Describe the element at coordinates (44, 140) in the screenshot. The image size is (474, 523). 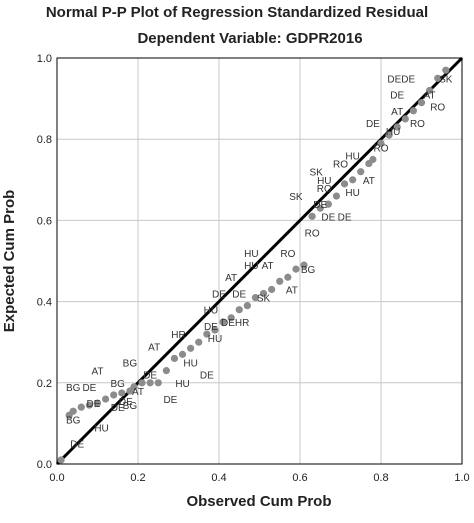
I see `y-tick-label: 0.8` at that location.